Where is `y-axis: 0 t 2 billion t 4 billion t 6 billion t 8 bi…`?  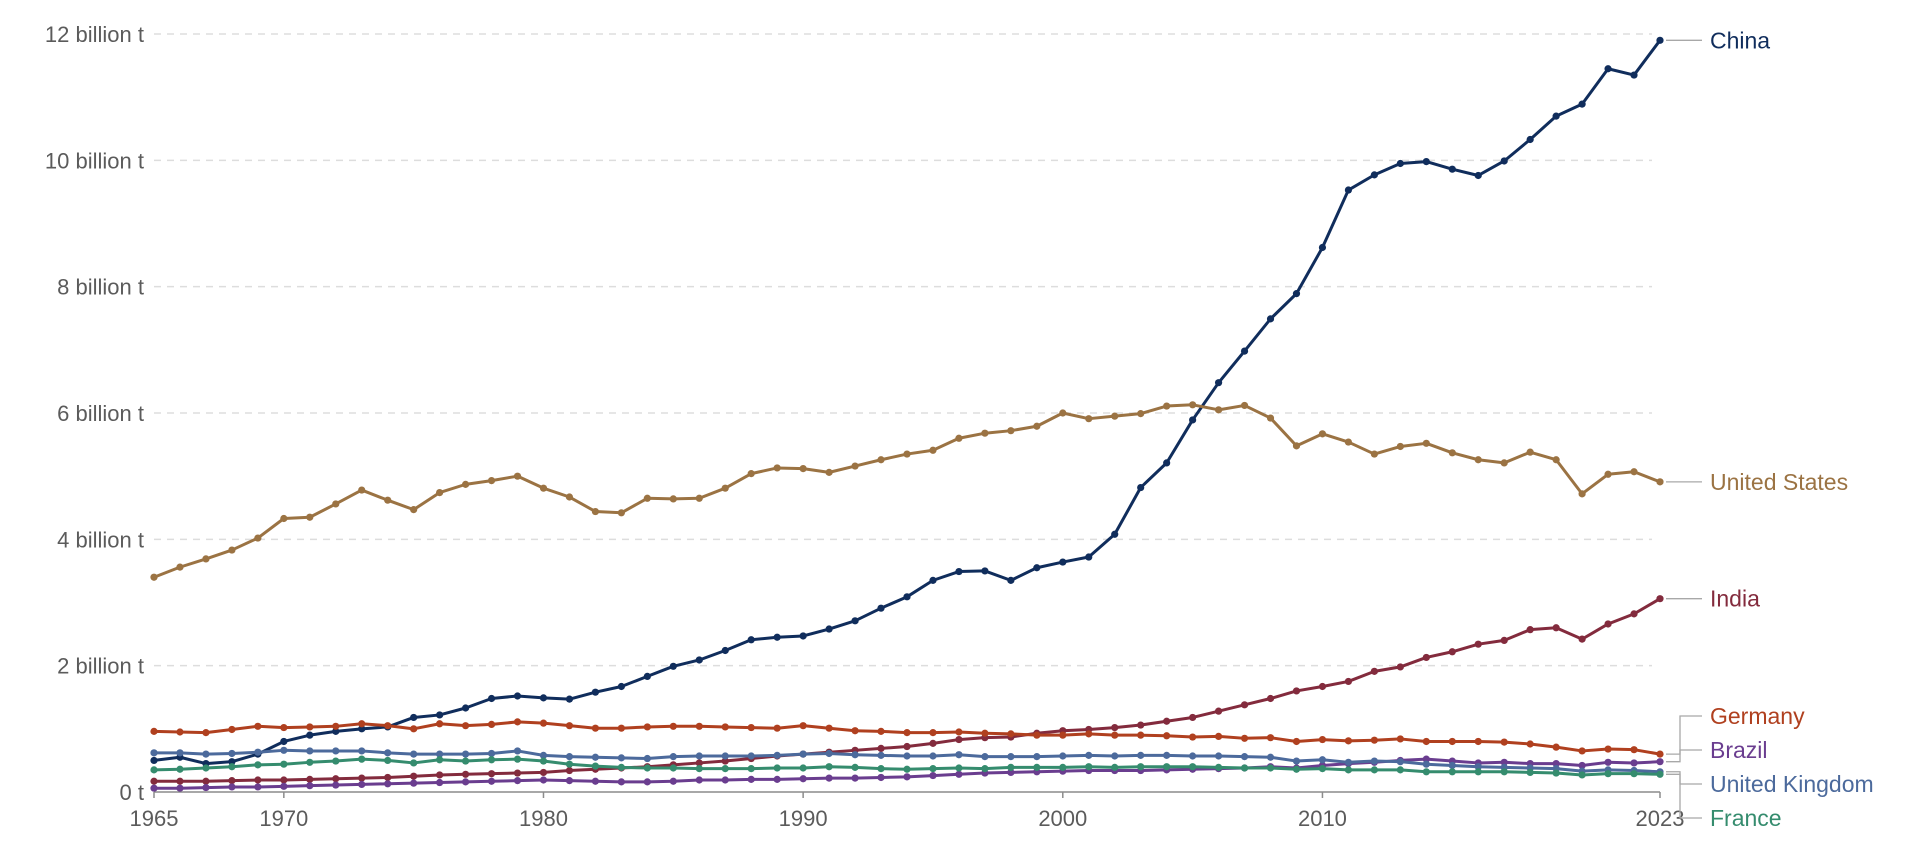
y-axis: 0 t 2 billion t 4 billion t 6 billion t 8 bi… is located at coordinates (94, 413).